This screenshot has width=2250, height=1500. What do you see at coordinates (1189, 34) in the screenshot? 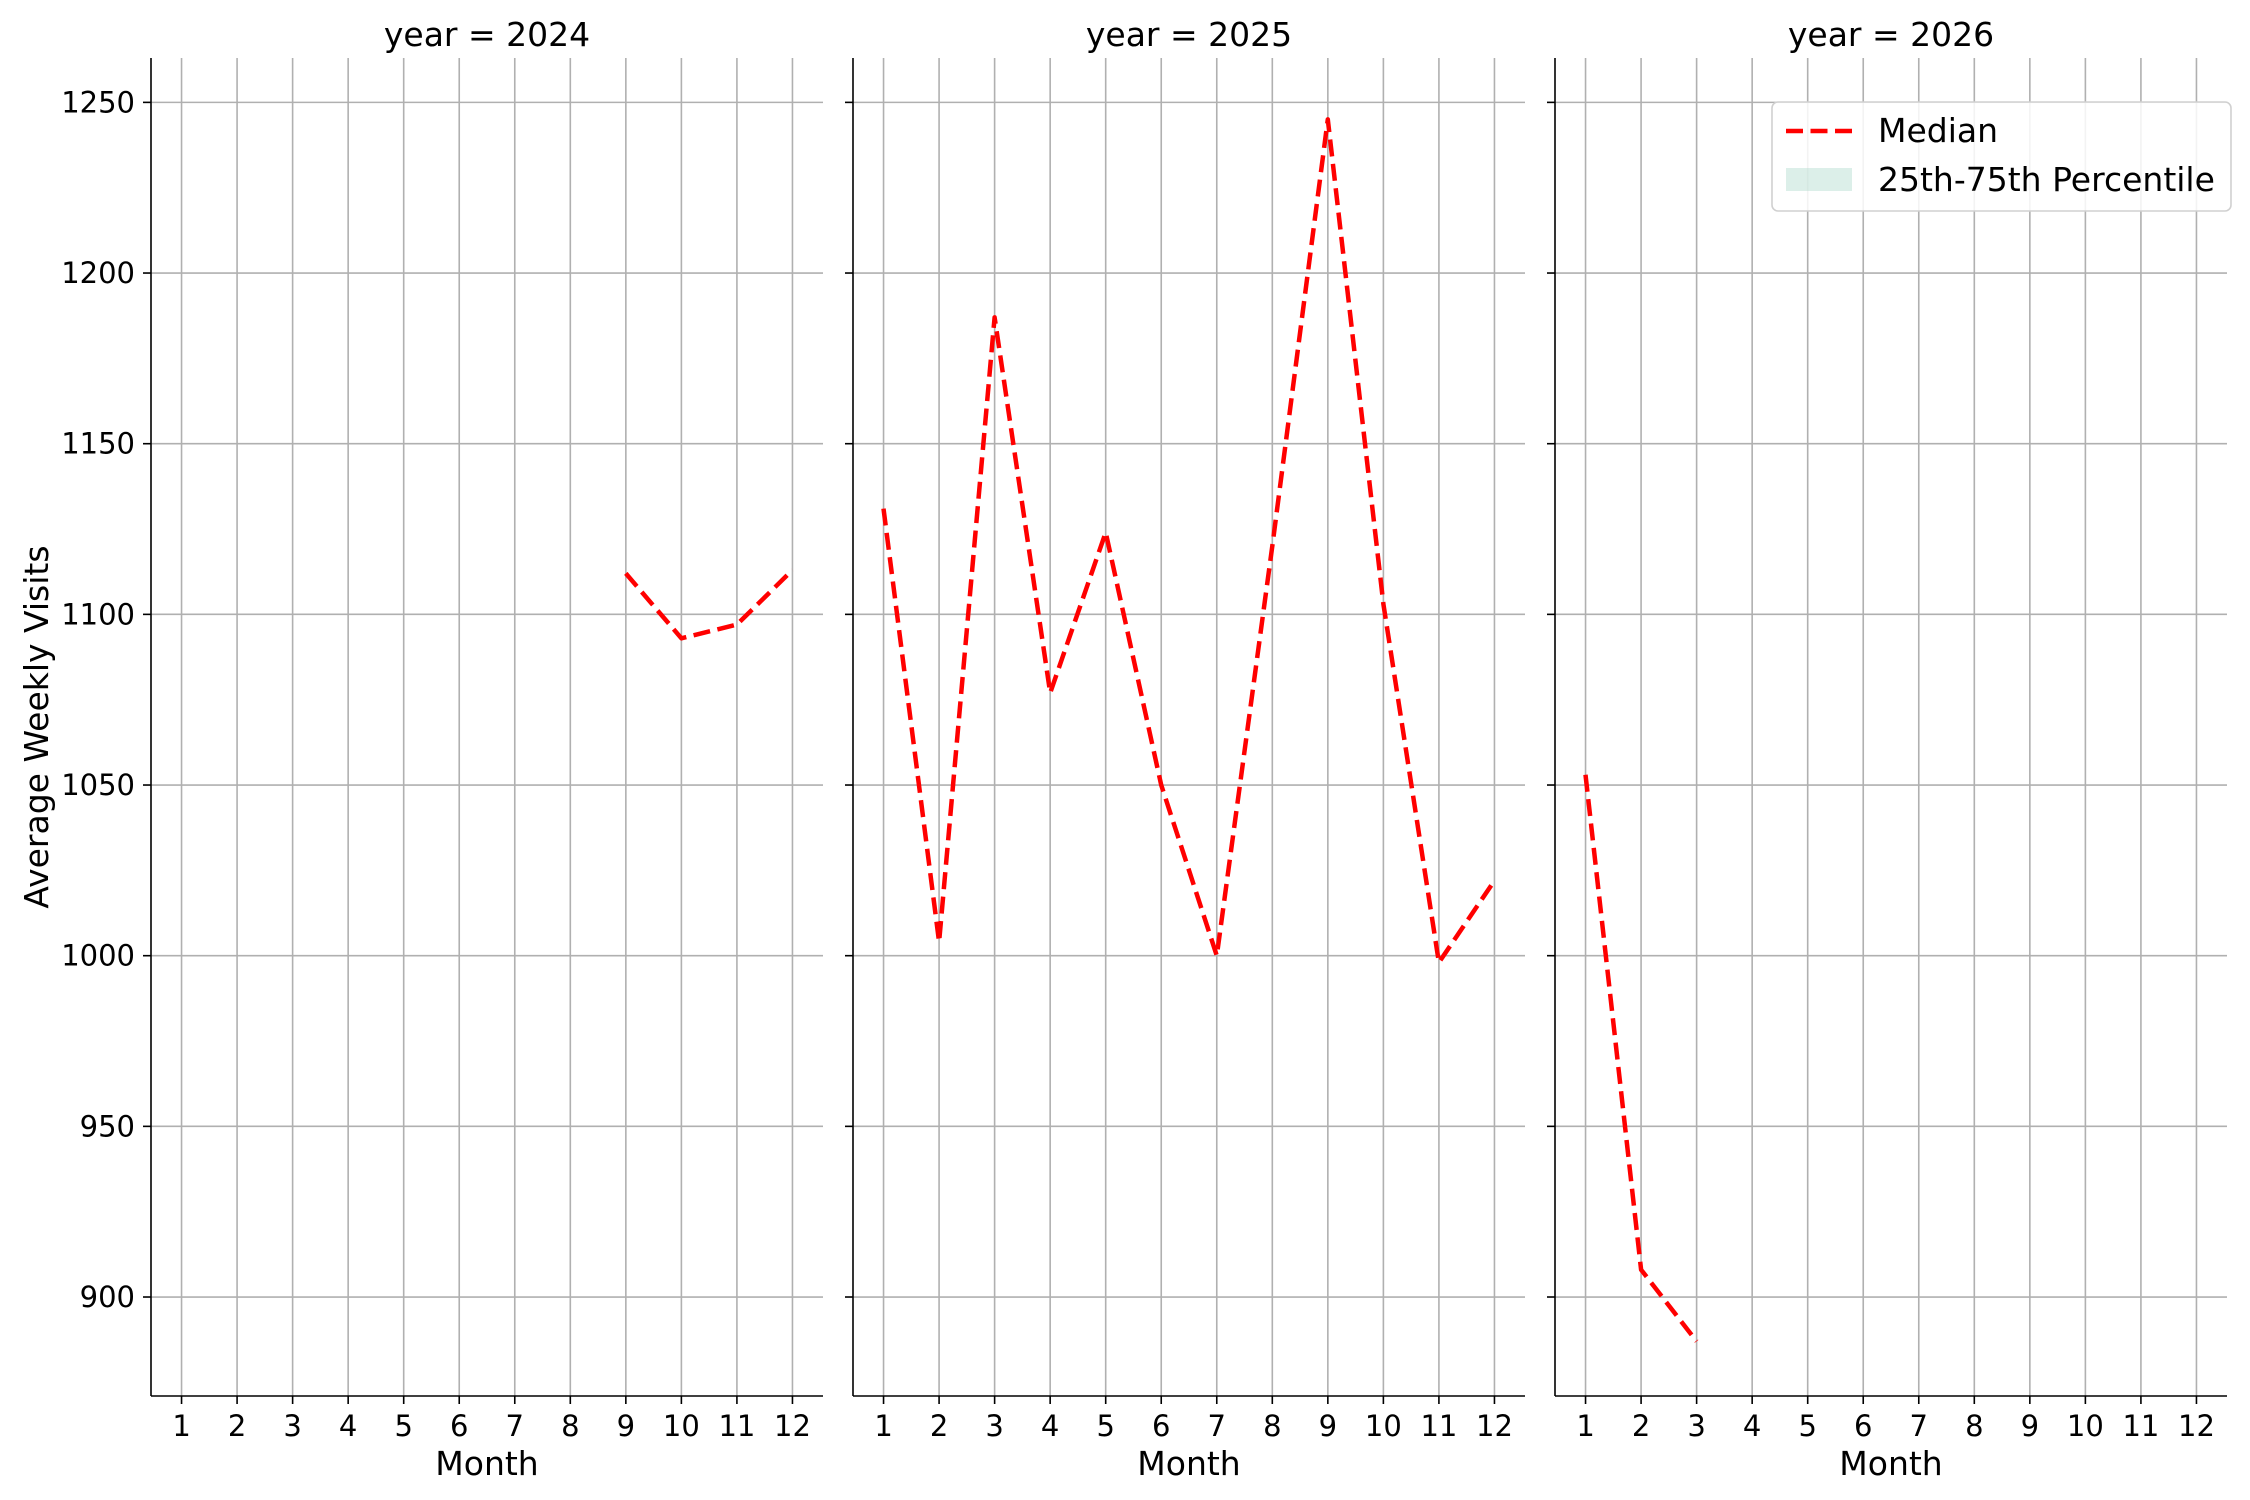
I see `panel-title: year = 2025` at bounding box center [1189, 34].